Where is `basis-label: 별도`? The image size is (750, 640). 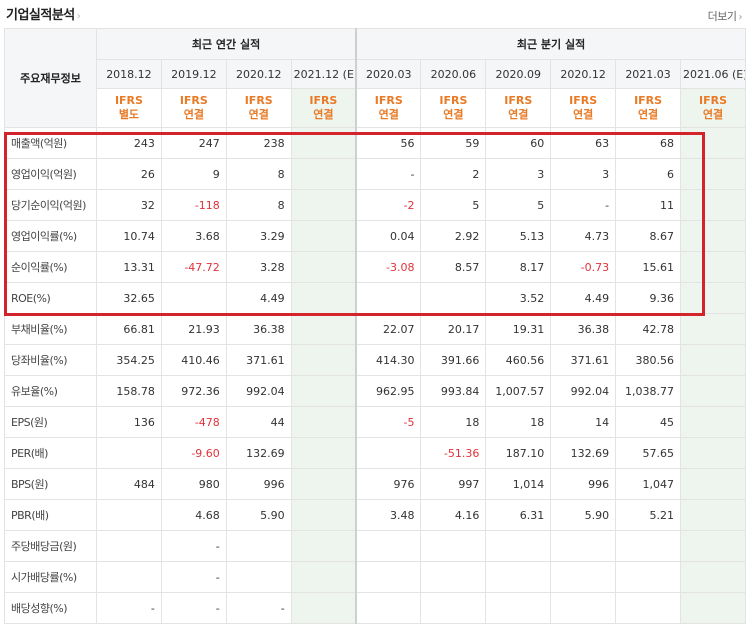 basis-label: 별도 is located at coordinates (129, 114).